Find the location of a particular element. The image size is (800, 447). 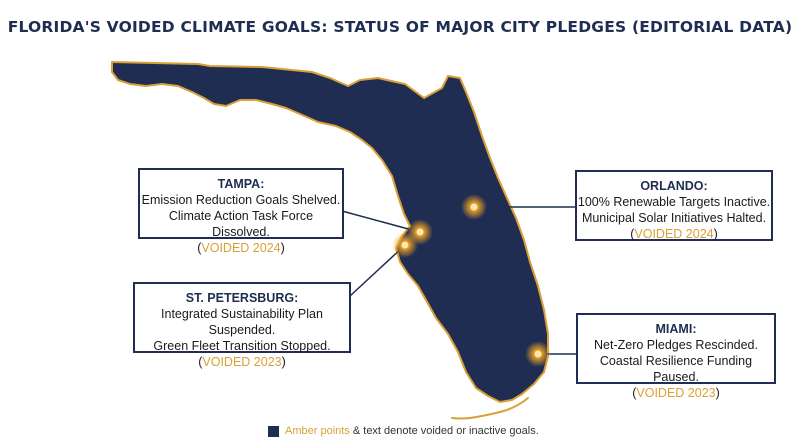

st-petersburg-line-2: Green Fleet Transition Stopped. is located at coordinates (242, 346).